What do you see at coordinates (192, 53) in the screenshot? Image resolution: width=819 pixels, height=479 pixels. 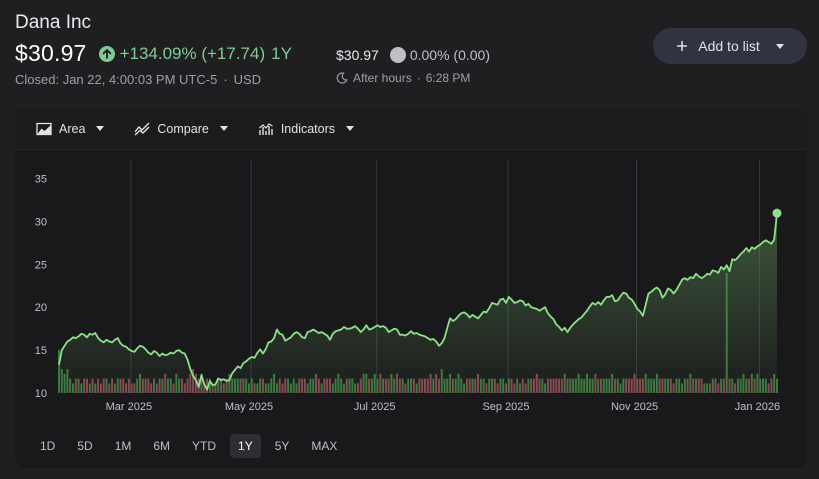 I see `change-value: +134.09% (+17.74)` at bounding box center [192, 53].